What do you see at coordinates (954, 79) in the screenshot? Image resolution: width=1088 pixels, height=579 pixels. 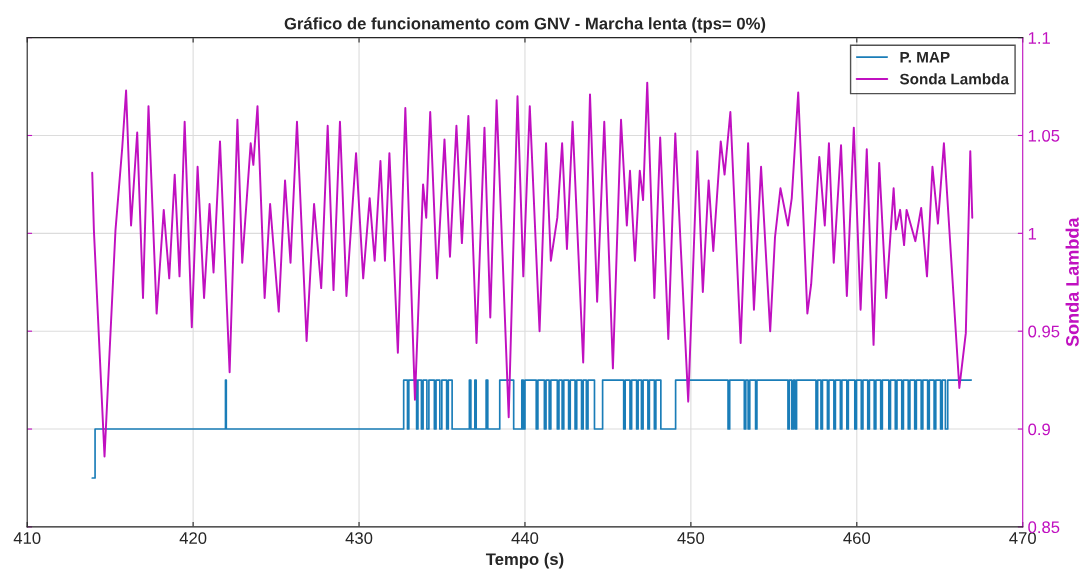 I see `legend-label: Sonda Lambda` at bounding box center [954, 79].